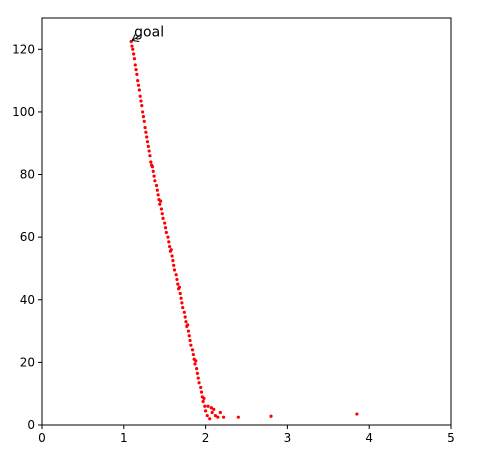 The width and height of the screenshot is (477, 463). I want to click on goal-annotation: goal, so click(147, 33).